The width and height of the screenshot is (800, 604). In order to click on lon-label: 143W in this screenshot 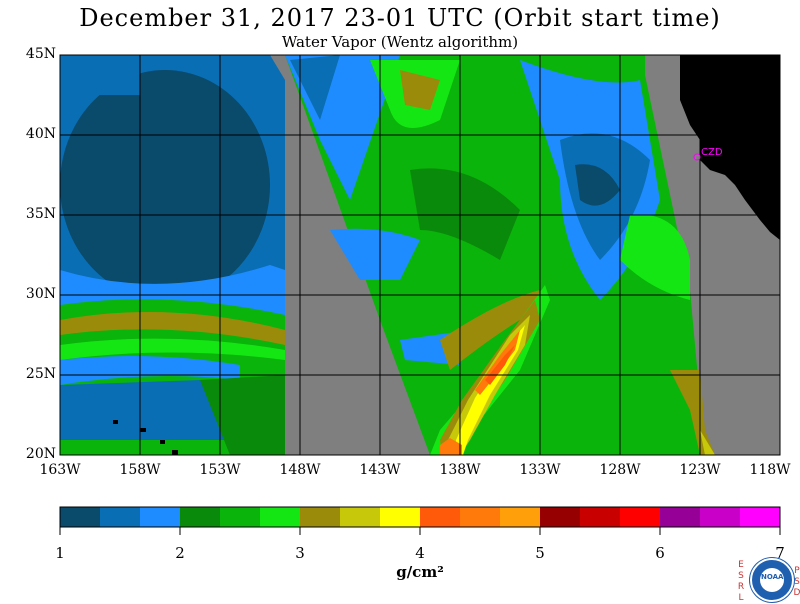, I will do `click(380, 470)`.